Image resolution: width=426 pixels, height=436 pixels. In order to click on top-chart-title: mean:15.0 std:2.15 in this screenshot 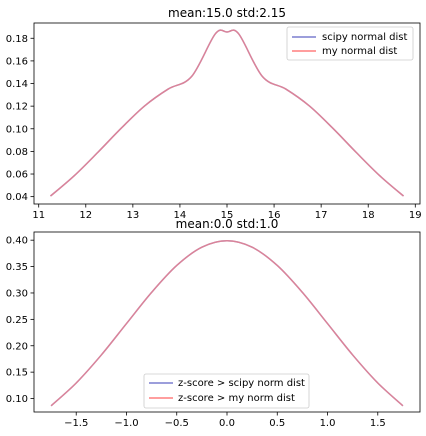, I will do `click(227, 13)`.